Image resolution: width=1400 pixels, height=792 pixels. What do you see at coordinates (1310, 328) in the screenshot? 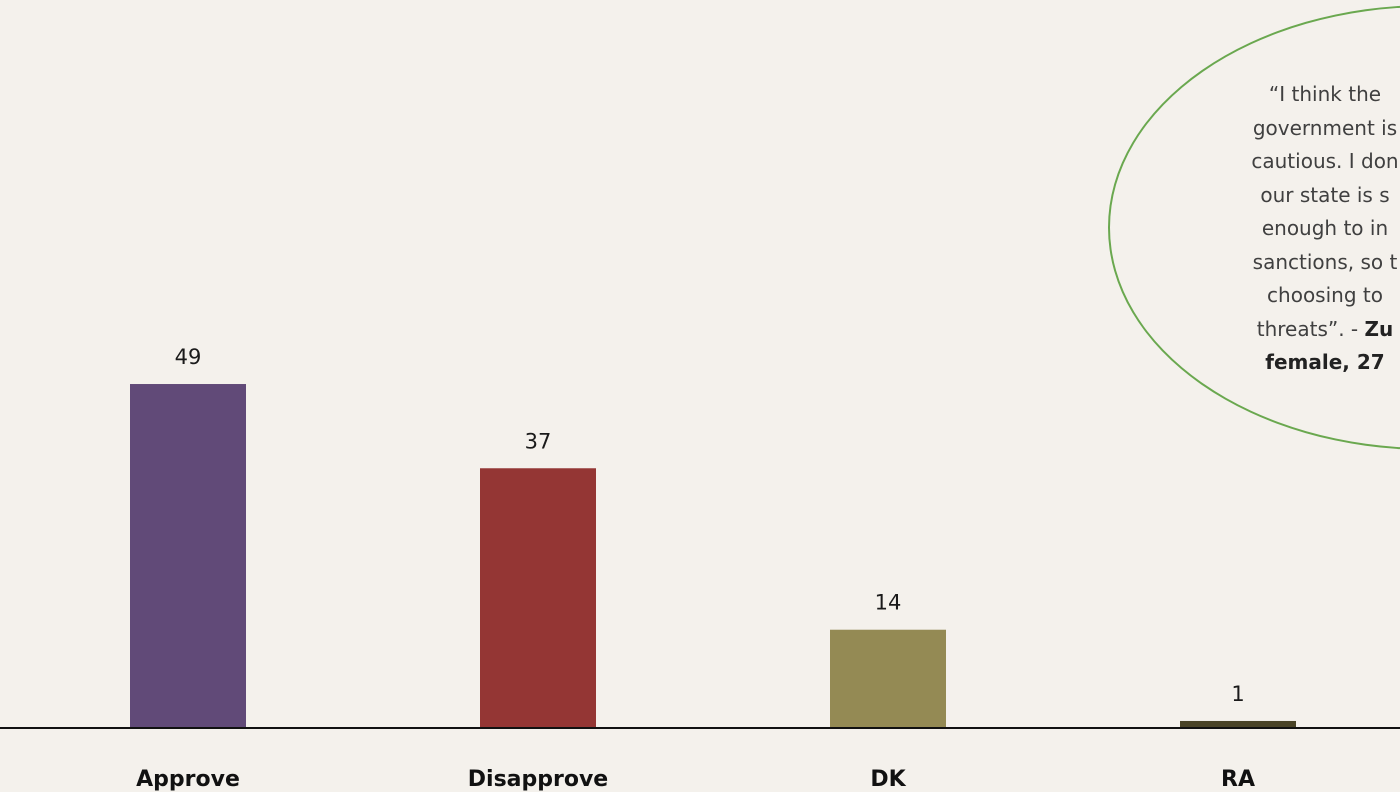
I see `quote-line-tail: threats”. -` at bounding box center [1310, 328].